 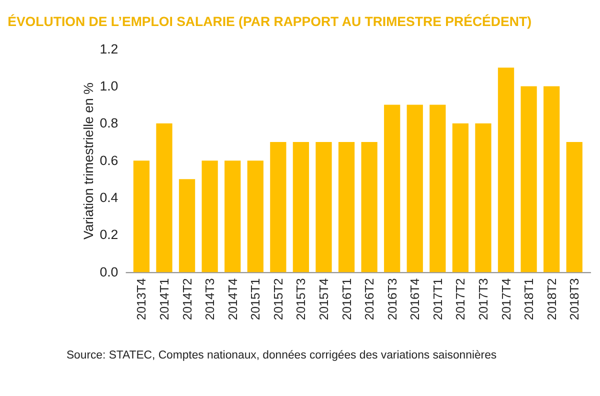 What do you see at coordinates (392, 299) in the screenshot?
I see `x-tick-label: 2016T3` at bounding box center [392, 299].